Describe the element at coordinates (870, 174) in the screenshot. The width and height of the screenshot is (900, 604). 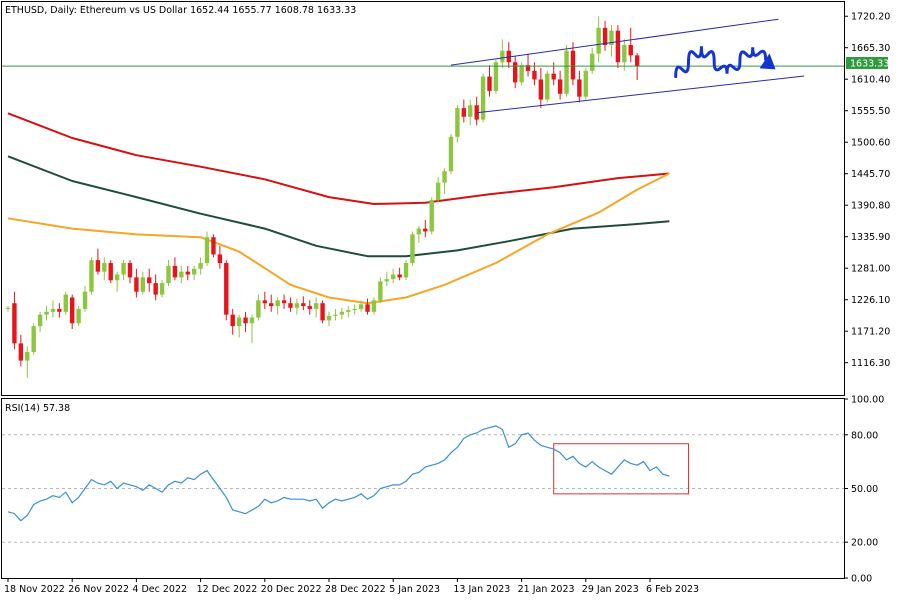
I see `price-tick-label: 1445.70` at that location.